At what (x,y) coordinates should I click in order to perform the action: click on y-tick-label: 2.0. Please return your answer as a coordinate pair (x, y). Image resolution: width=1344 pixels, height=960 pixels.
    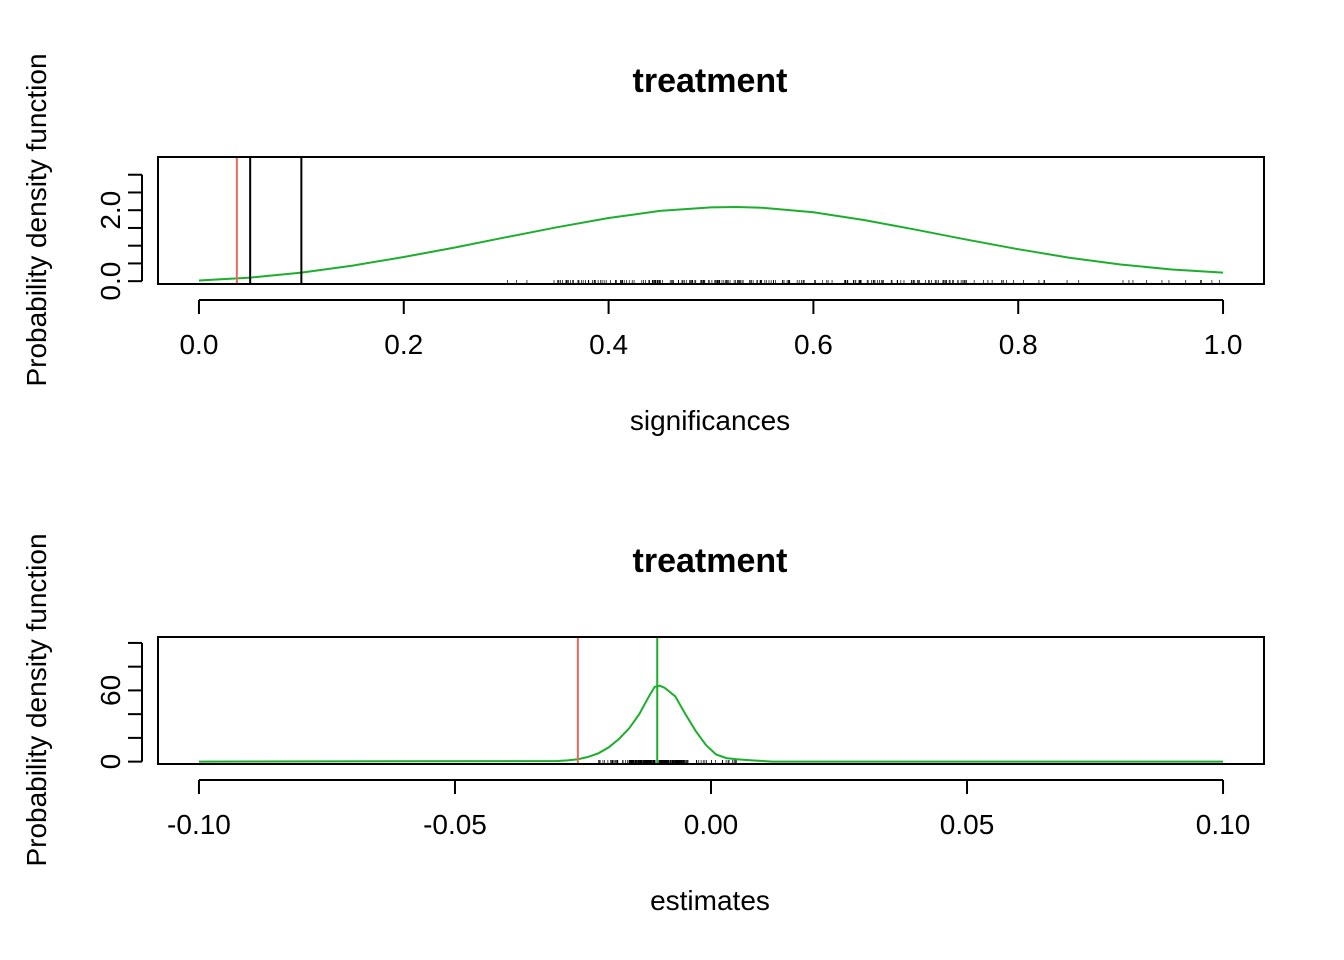
    Looking at the image, I should click on (110, 210).